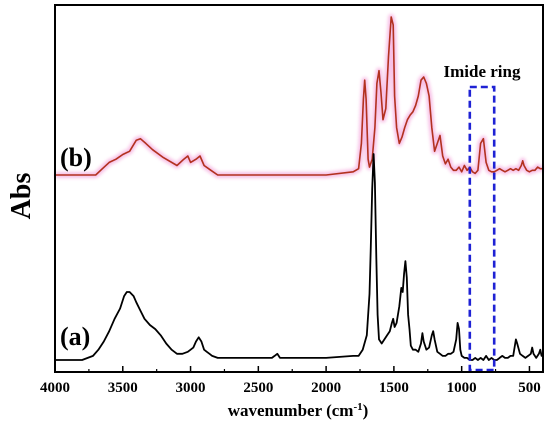 This screenshot has width=550, height=433. Describe the element at coordinates (191, 388) in the screenshot. I see `x-tick-label-3000: 3000` at that location.